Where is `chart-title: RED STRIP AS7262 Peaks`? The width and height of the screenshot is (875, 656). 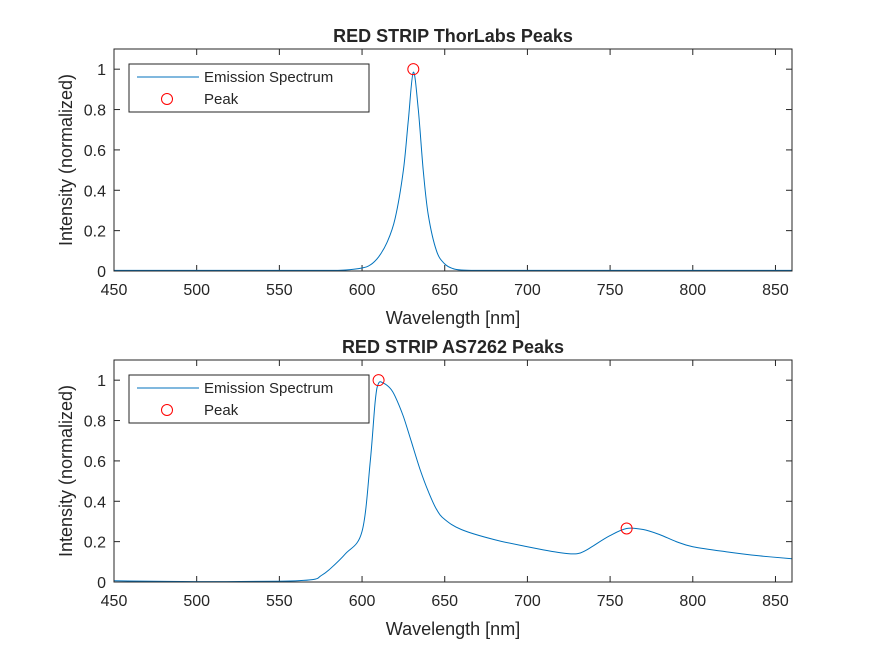 chart-title: RED STRIP AS7262 Peaks is located at coordinates (453, 347).